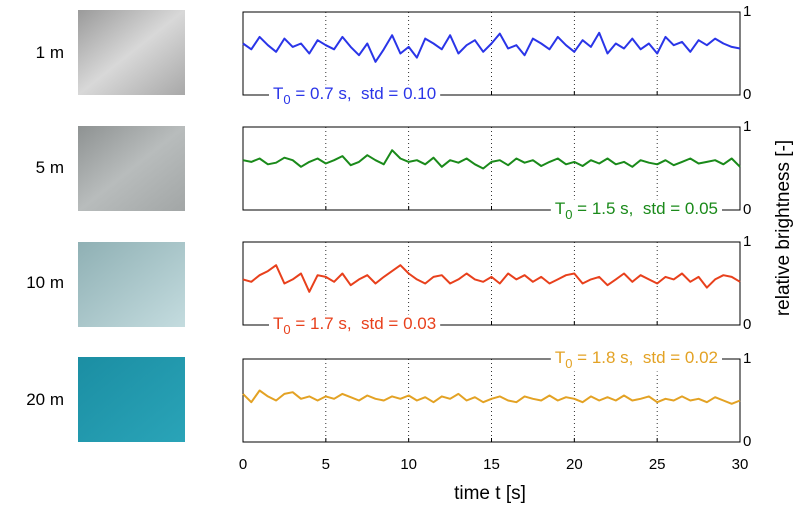 This screenshot has height=506, width=798. I want to click on x-tick-label: 30, so click(740, 464).